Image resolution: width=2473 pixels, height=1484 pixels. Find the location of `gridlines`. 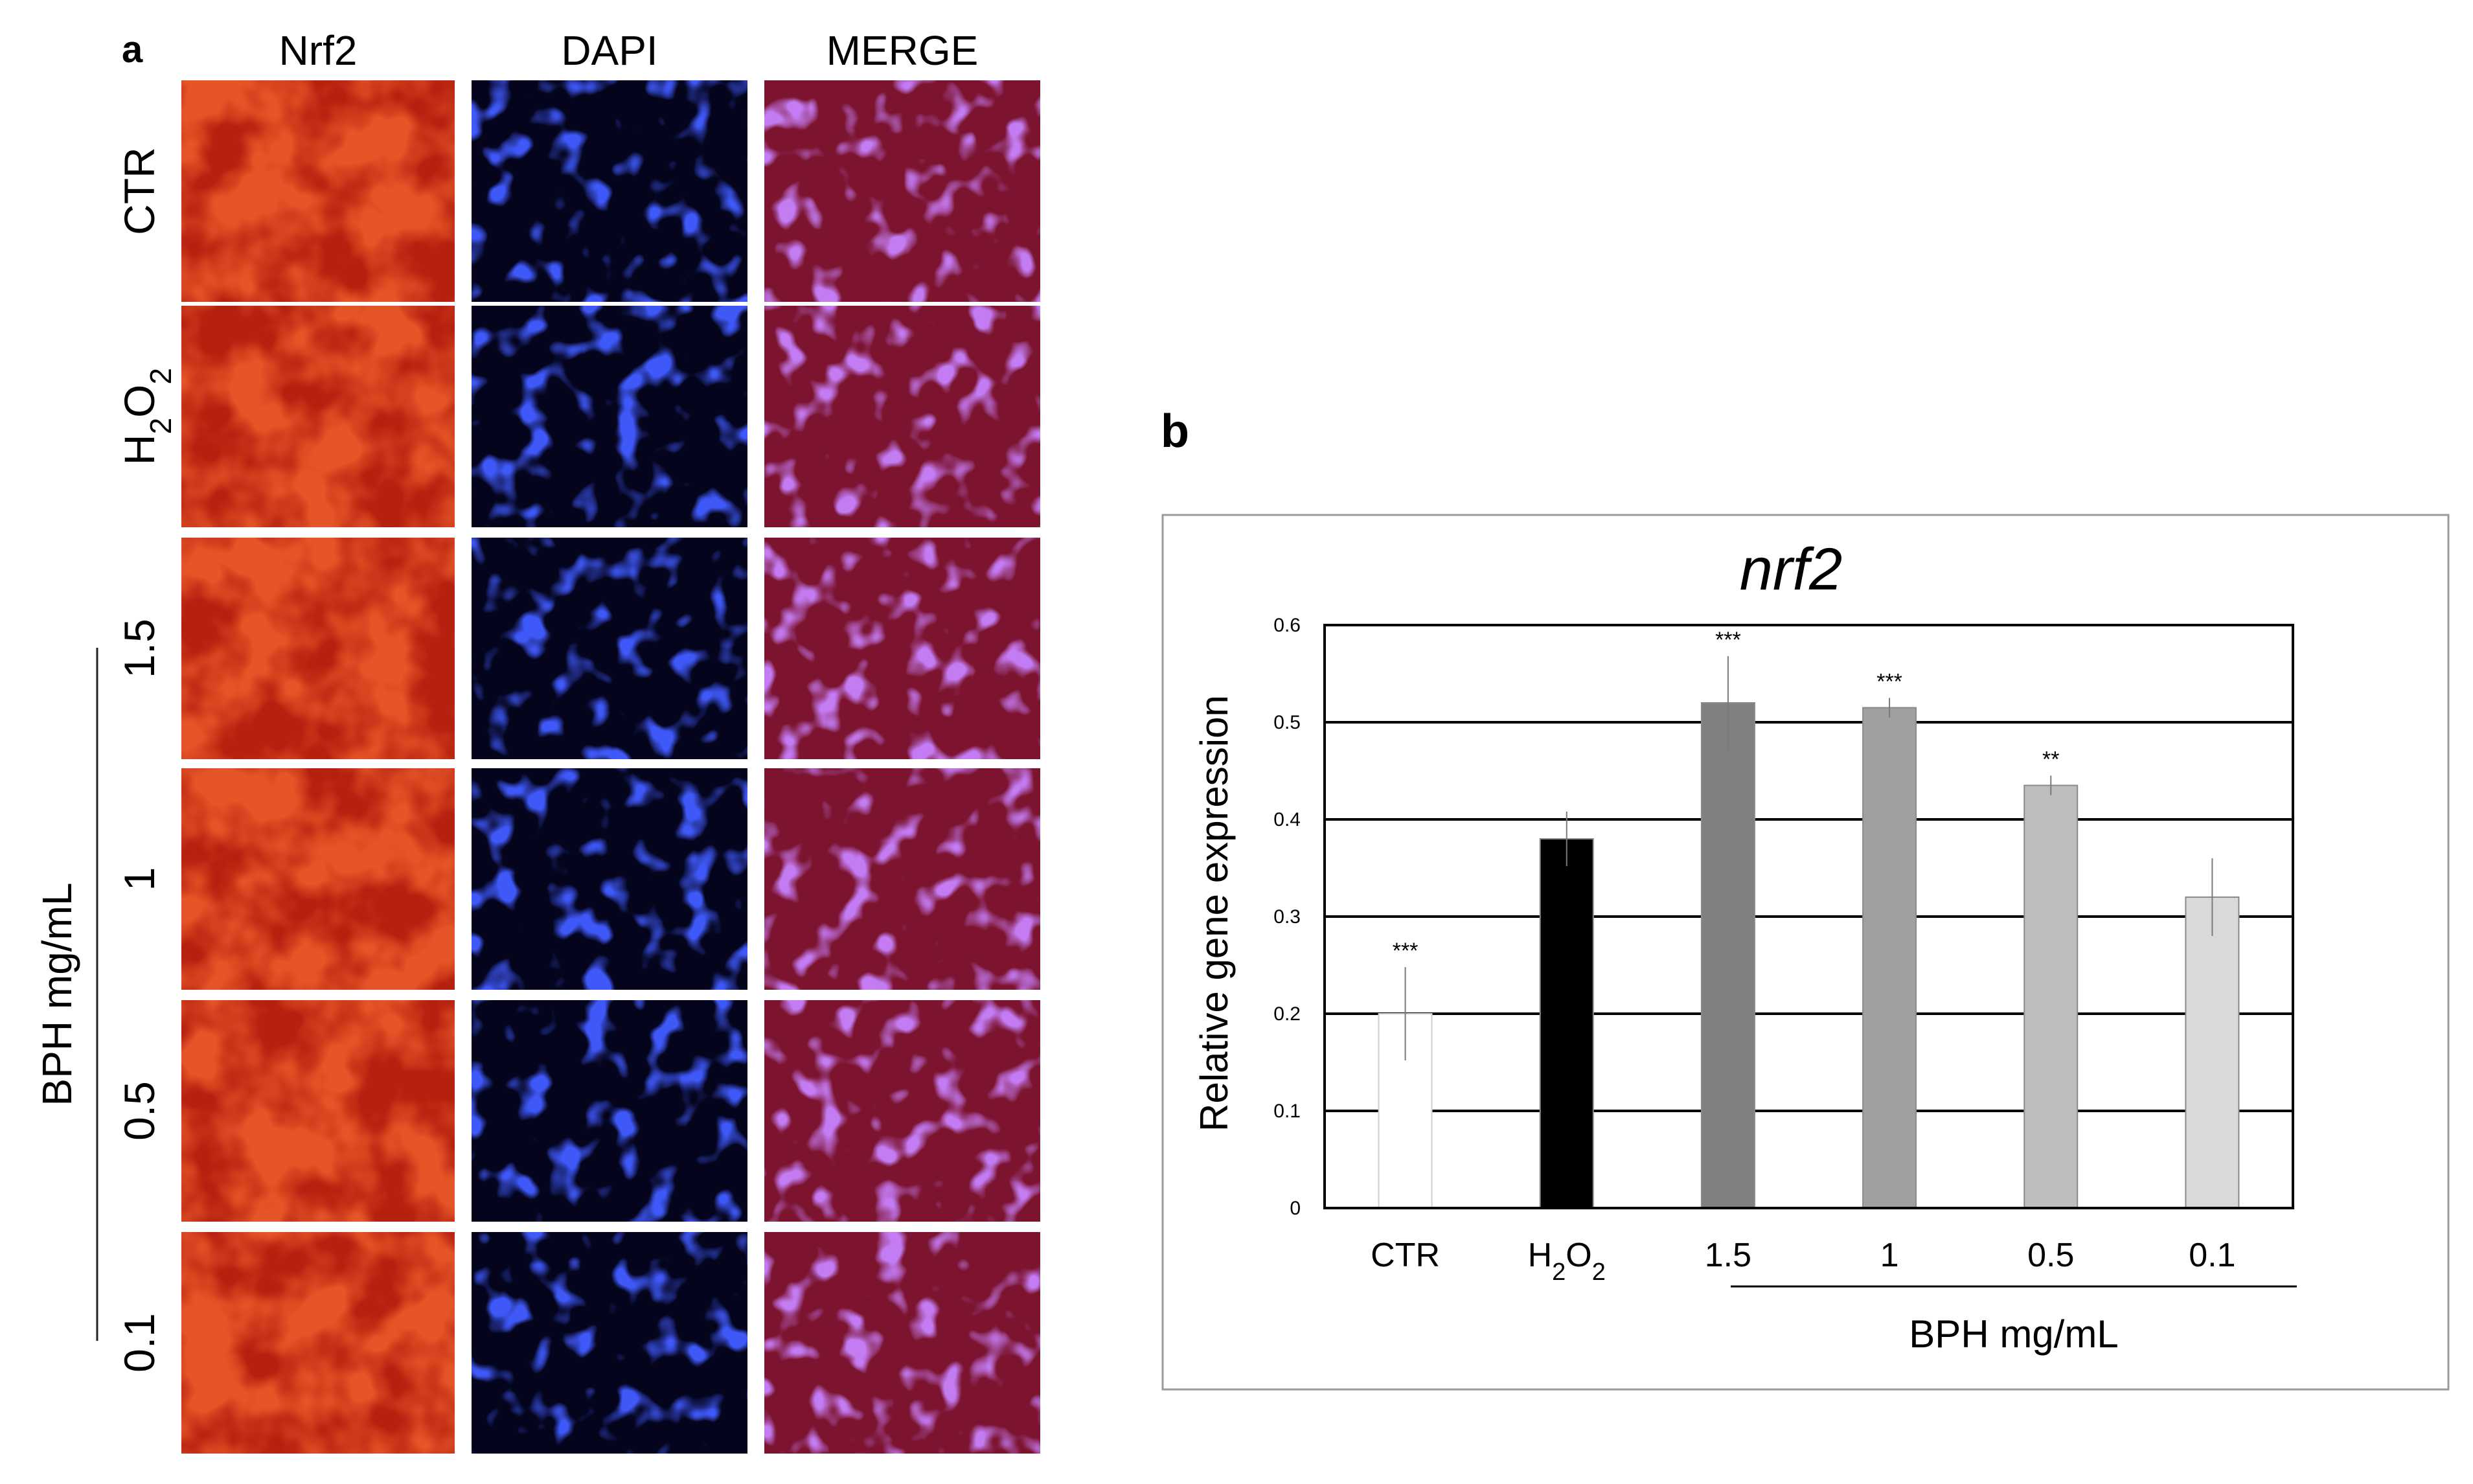

gridlines is located at coordinates (1809, 916).